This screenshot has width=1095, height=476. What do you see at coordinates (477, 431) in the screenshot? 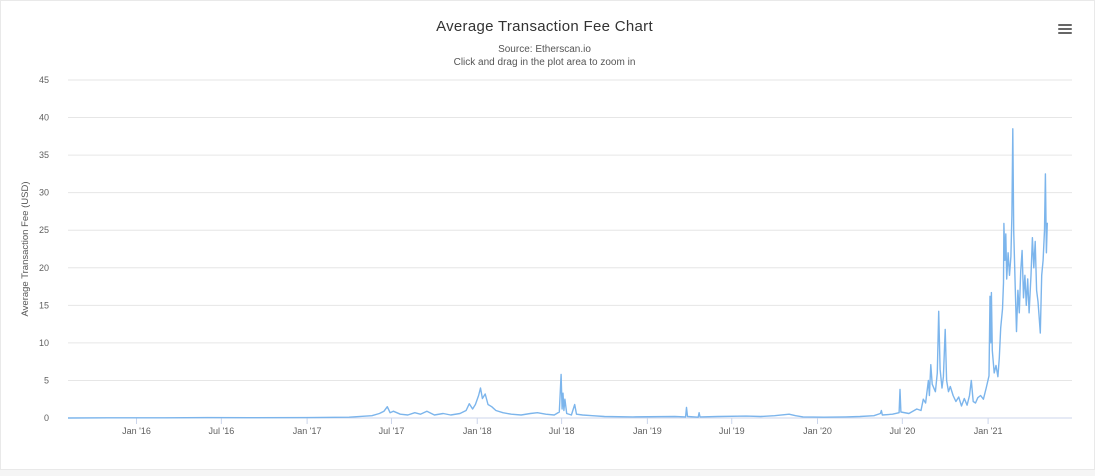
I see `x-tick-label: Jan '18` at bounding box center [477, 431].